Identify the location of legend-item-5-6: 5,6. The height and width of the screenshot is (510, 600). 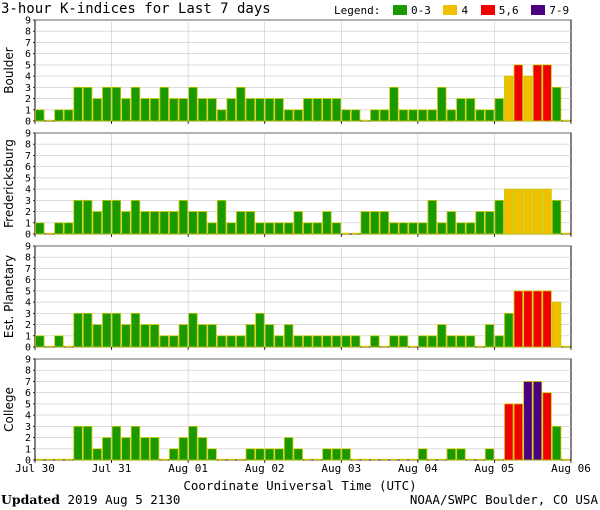
(499, 10).